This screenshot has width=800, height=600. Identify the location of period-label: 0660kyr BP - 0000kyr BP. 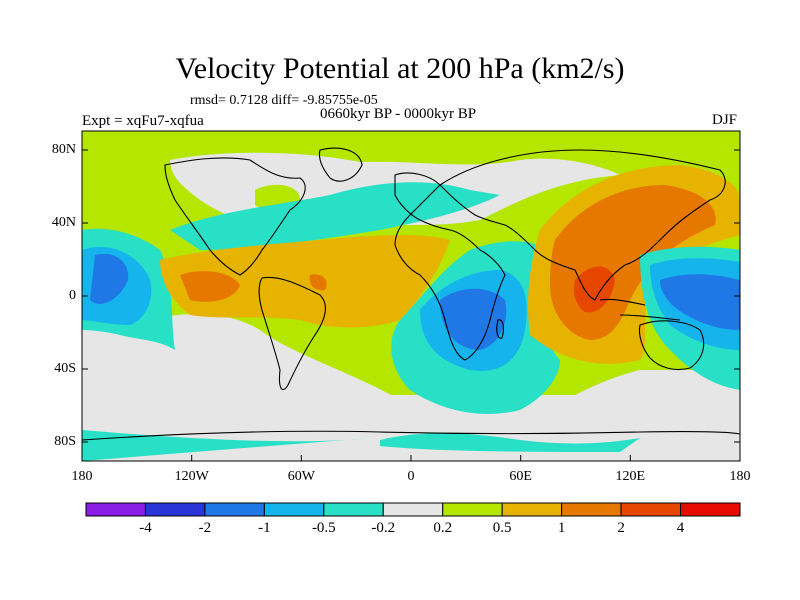
(398, 114).